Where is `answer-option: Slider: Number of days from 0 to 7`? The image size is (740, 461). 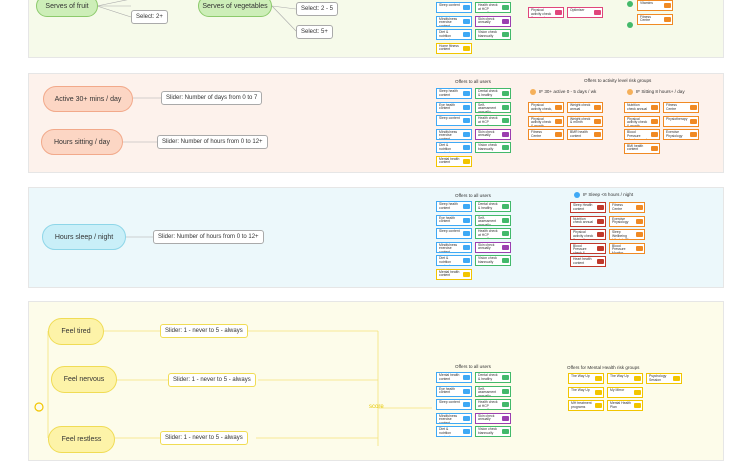
answer-option: Slider: Number of days from 0 to 7 is located at coordinates (212, 98).